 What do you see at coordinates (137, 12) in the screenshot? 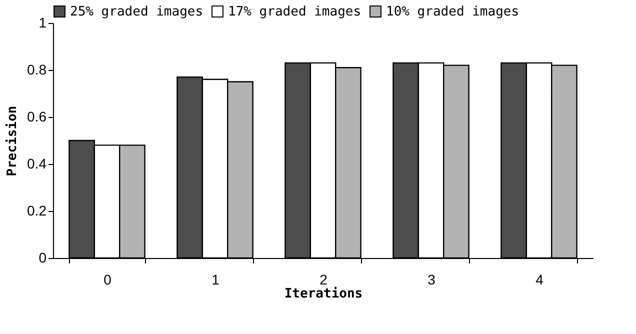
I see `legend-label: 25% graded images` at bounding box center [137, 12].